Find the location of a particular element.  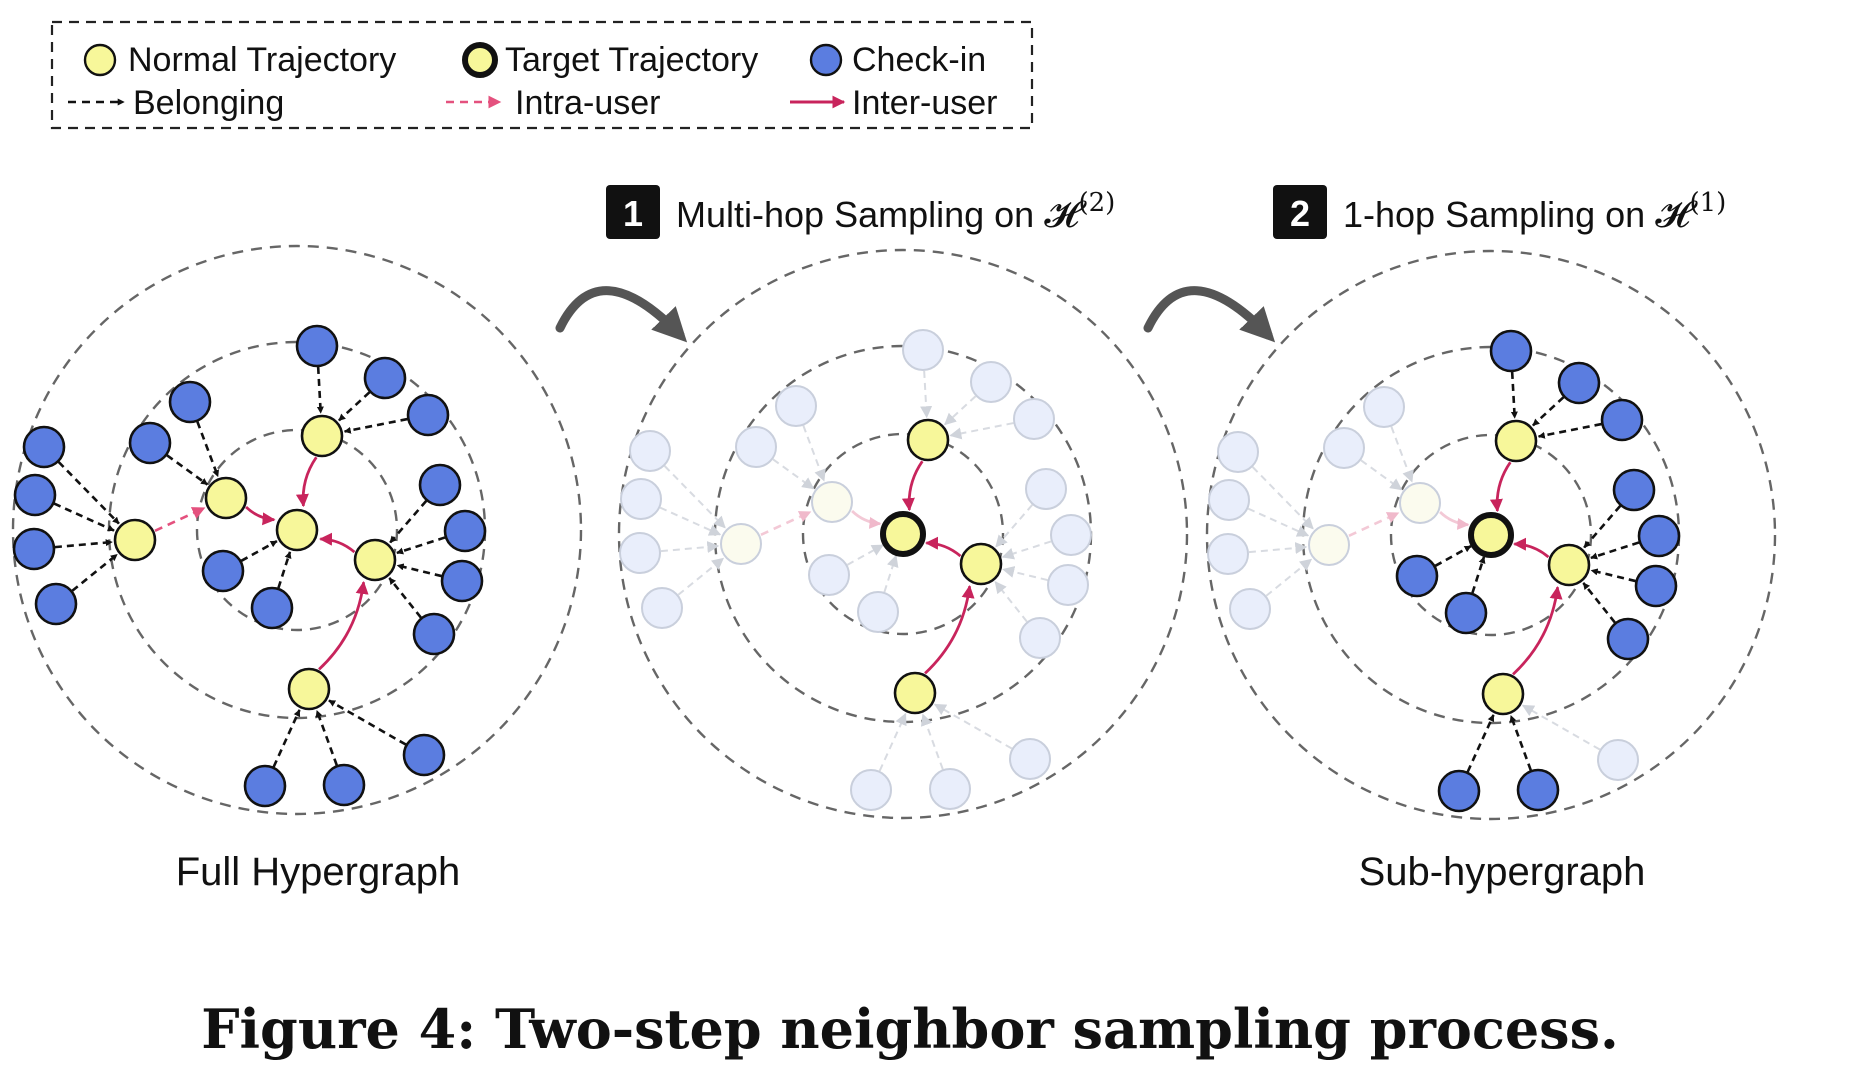

normal-trajectory-icon is located at coordinates (100, 60).